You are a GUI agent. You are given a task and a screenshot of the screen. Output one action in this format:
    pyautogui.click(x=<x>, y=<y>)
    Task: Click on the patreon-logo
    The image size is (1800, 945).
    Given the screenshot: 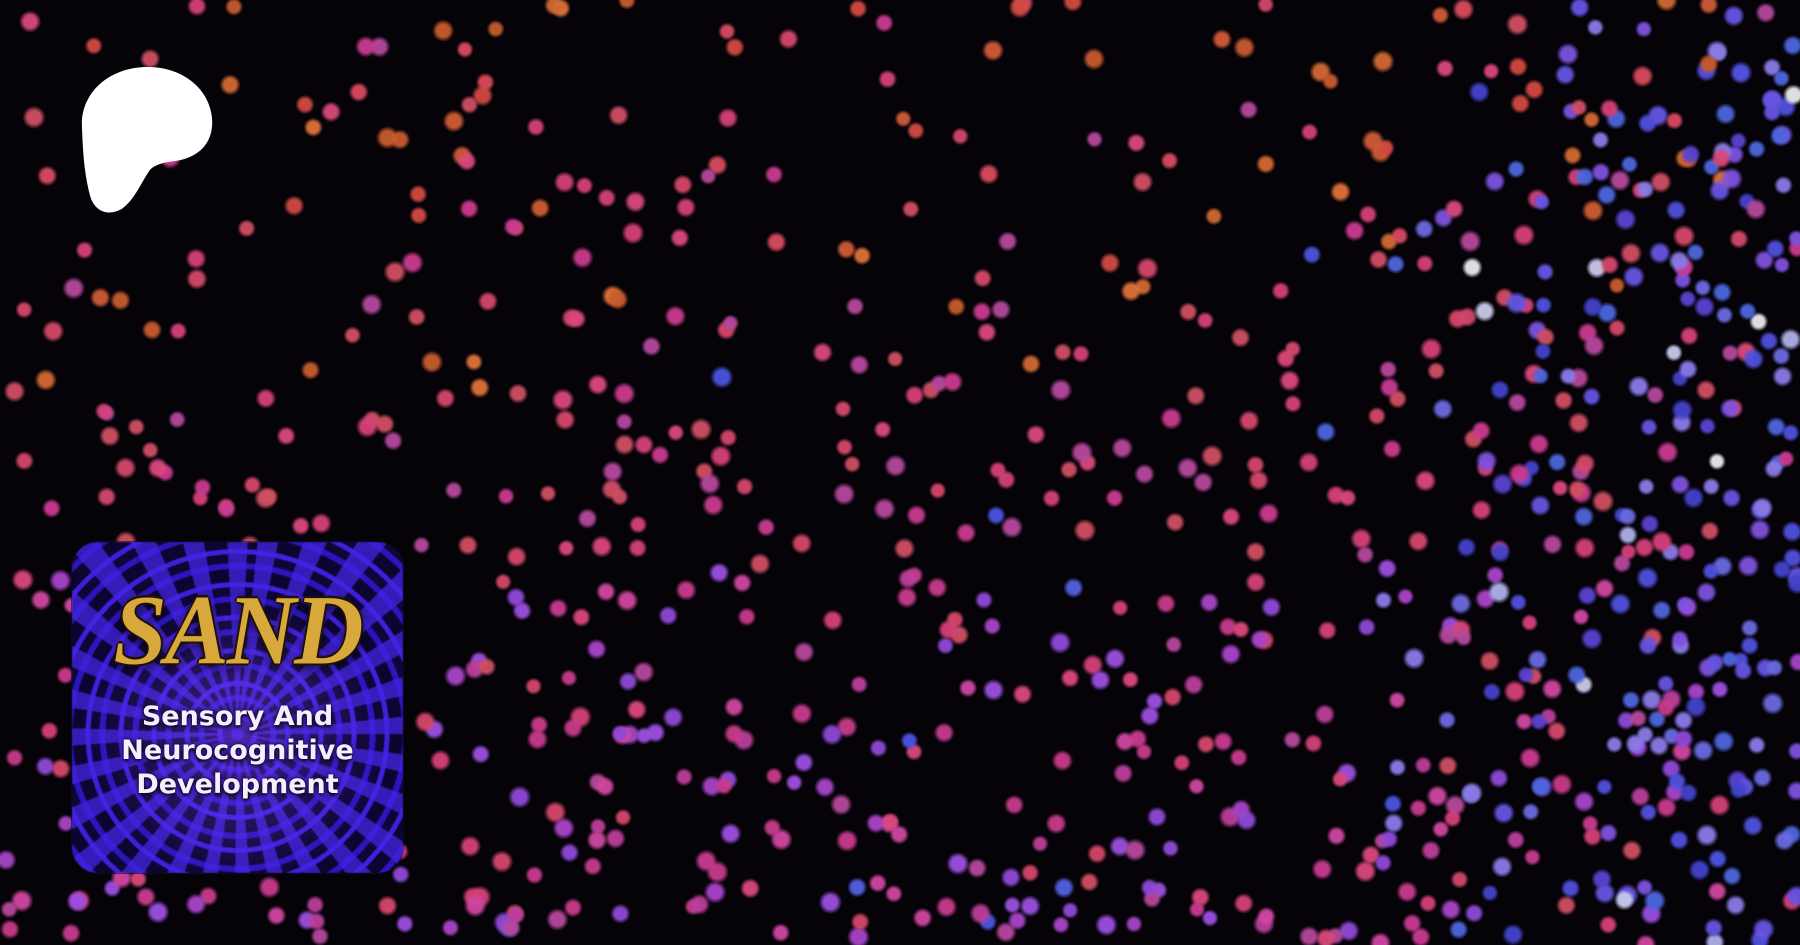 What is the action you would take?
    pyautogui.click(x=145, y=140)
    